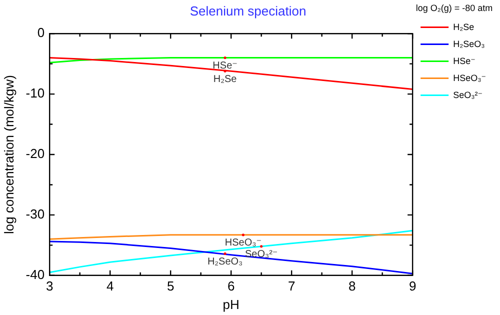  What do you see at coordinates (8, 154) in the screenshot?
I see `y-axis-title: log concentration (mol/kgw)` at bounding box center [8, 154].